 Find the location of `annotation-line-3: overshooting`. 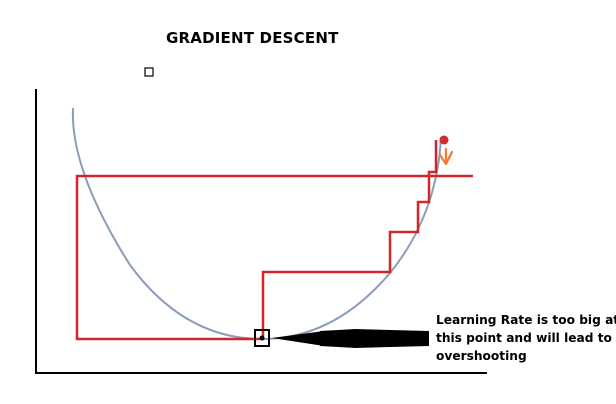

annotation-line-3: overshooting is located at coordinates (481, 356).